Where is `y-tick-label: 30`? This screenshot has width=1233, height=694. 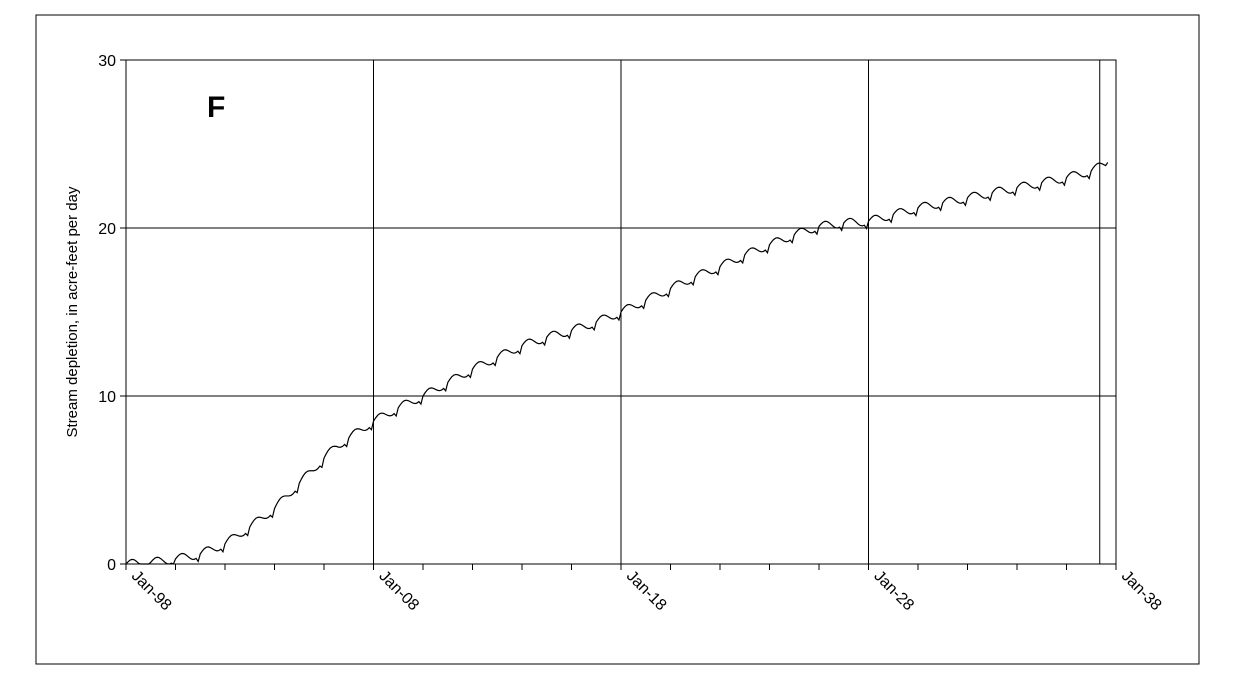
y-tick-label: 30 is located at coordinates (107, 61).